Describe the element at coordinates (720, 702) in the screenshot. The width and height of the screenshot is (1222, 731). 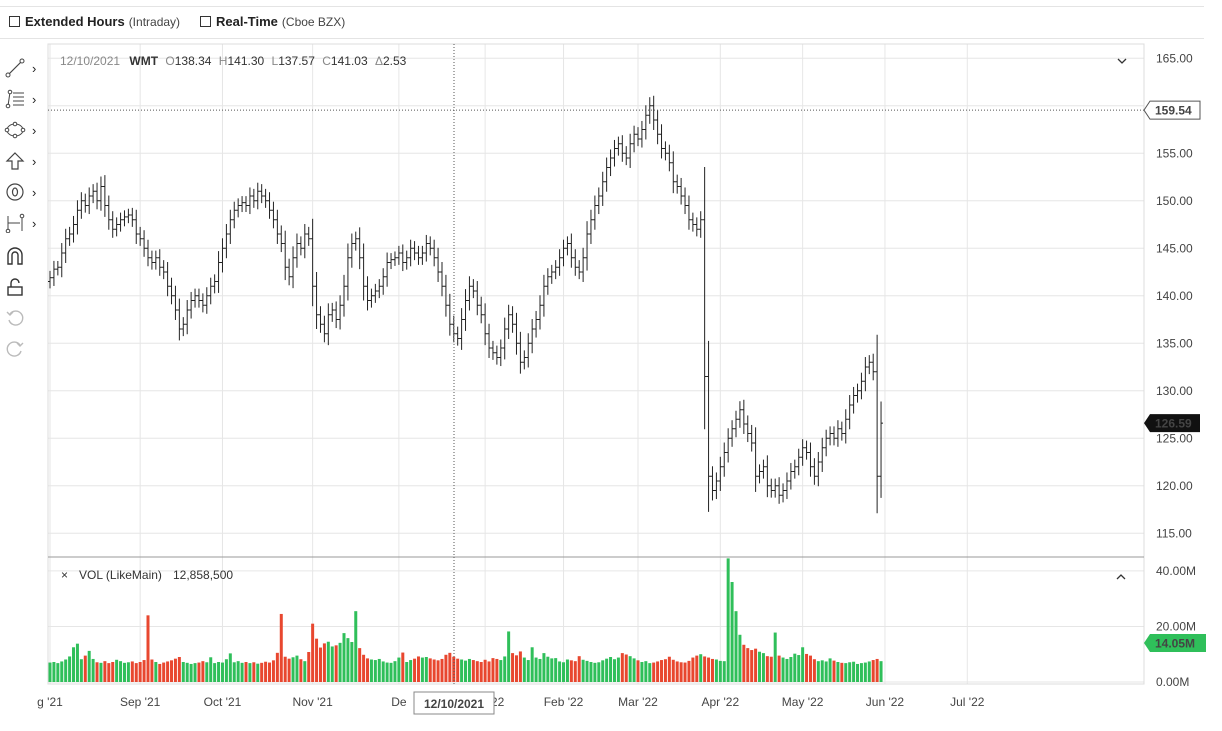
I see `time-tick-label: Apr '22` at that location.